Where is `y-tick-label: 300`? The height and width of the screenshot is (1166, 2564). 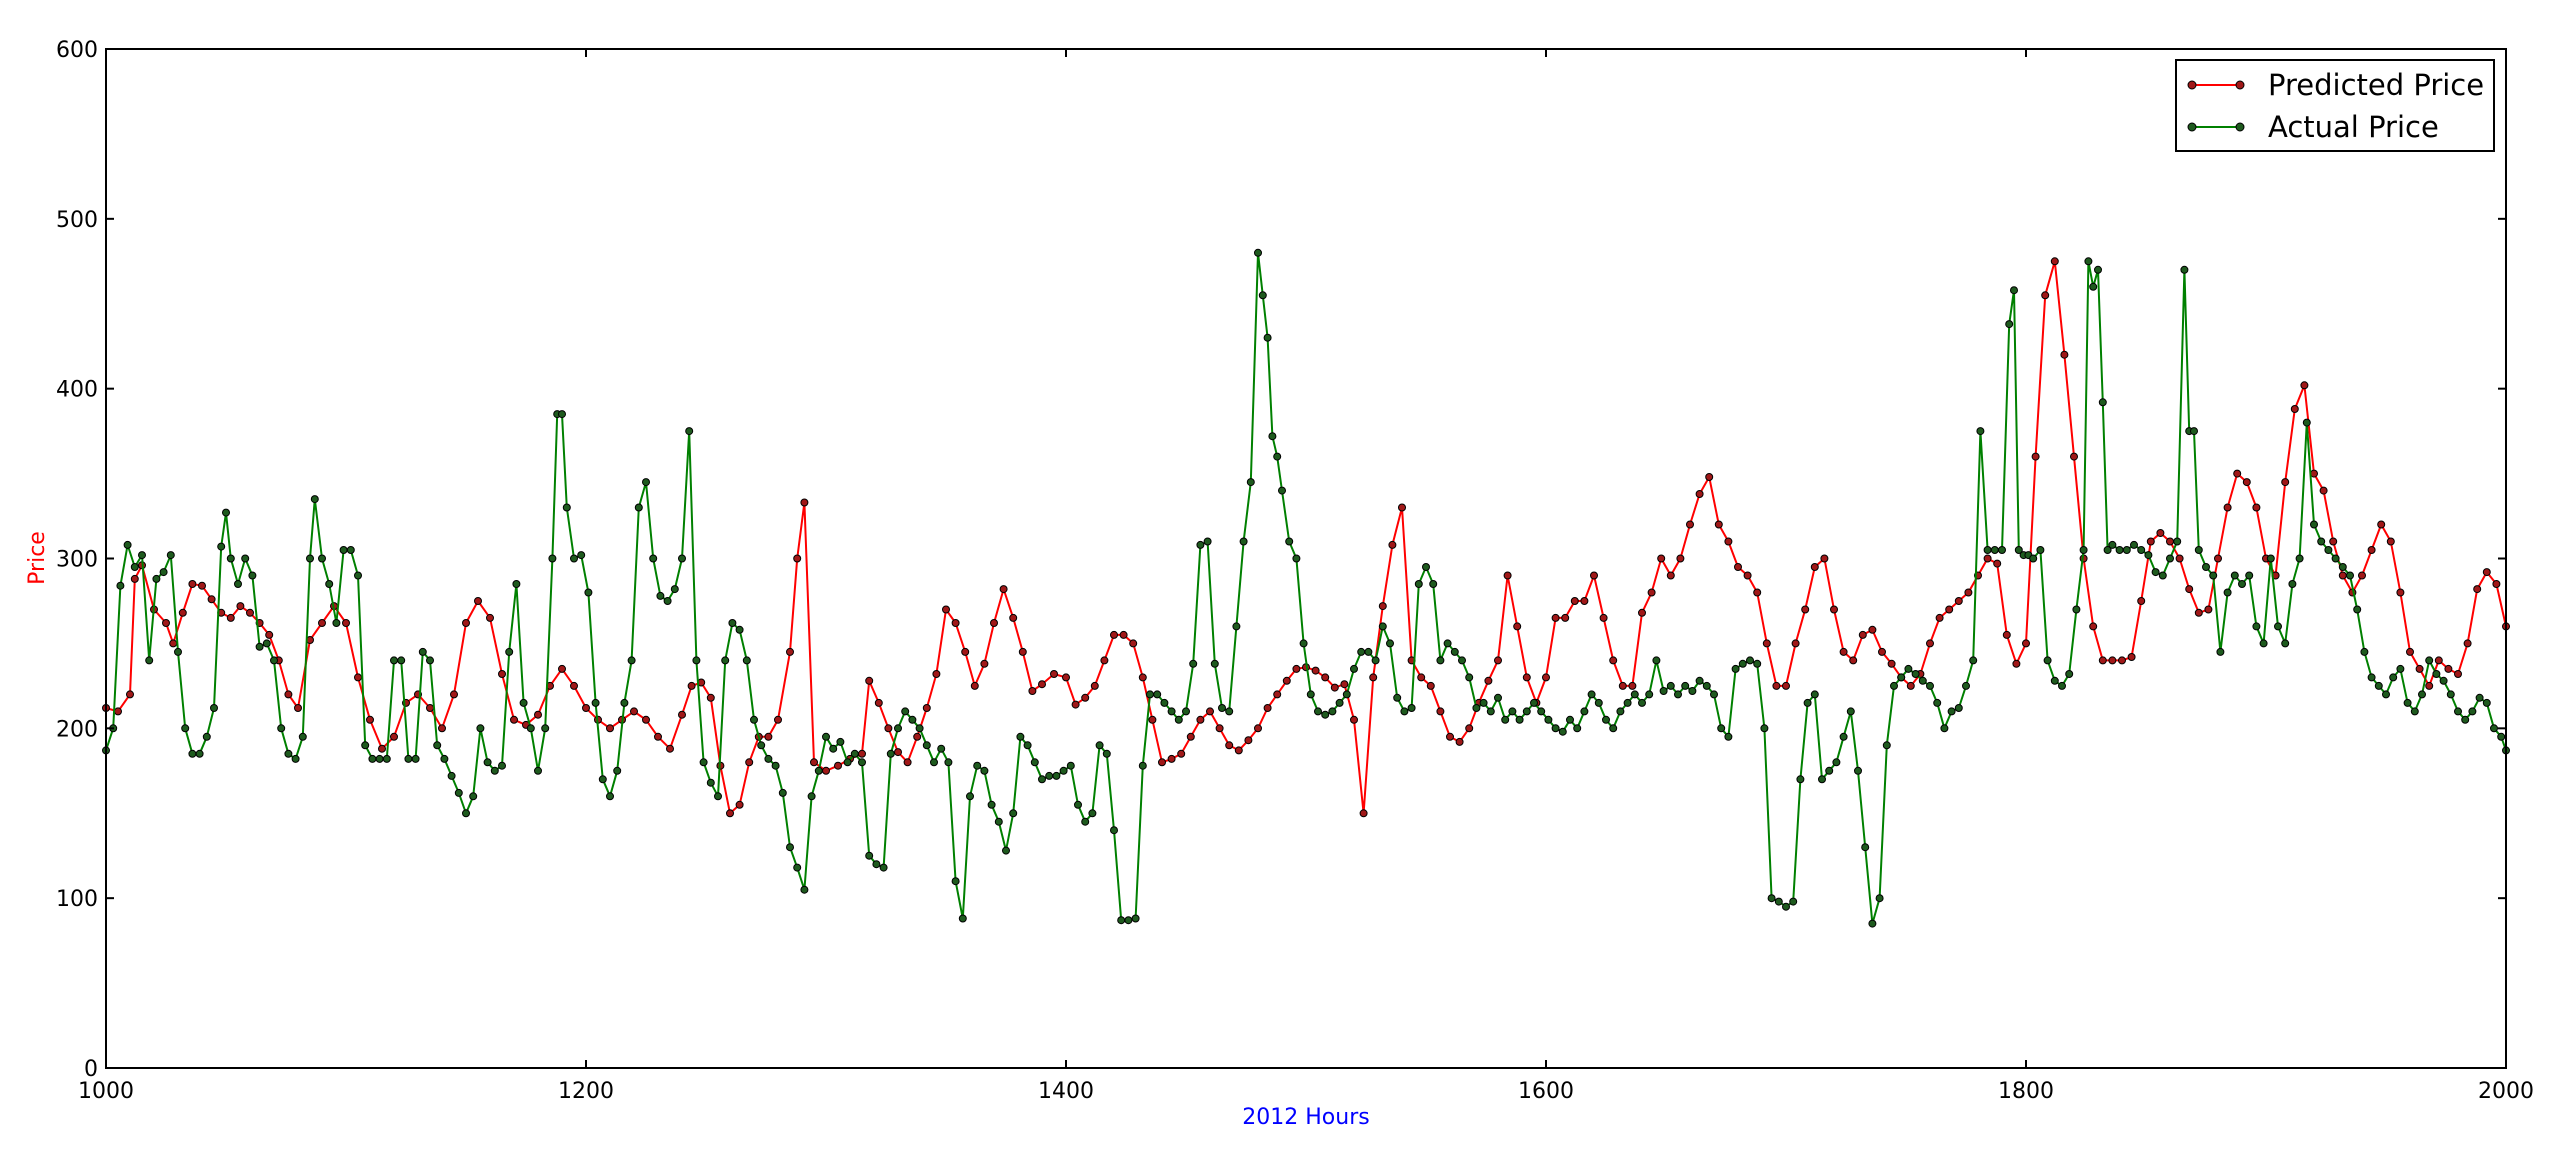 y-tick-label: 300 is located at coordinates (77, 560).